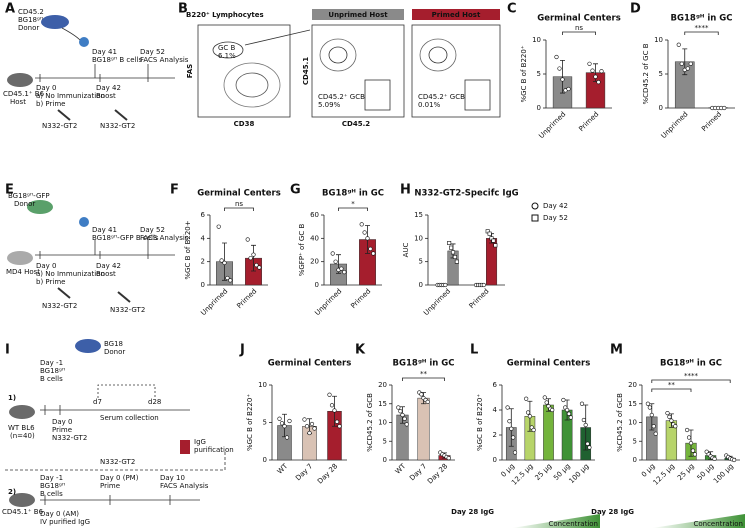 Image resolution: width=747 pixels, height=530 pixels. What do you see at coordinates (188, 249) in the screenshot?
I see `y-axis-label: %GC B of B220+` at bounding box center [188, 249].